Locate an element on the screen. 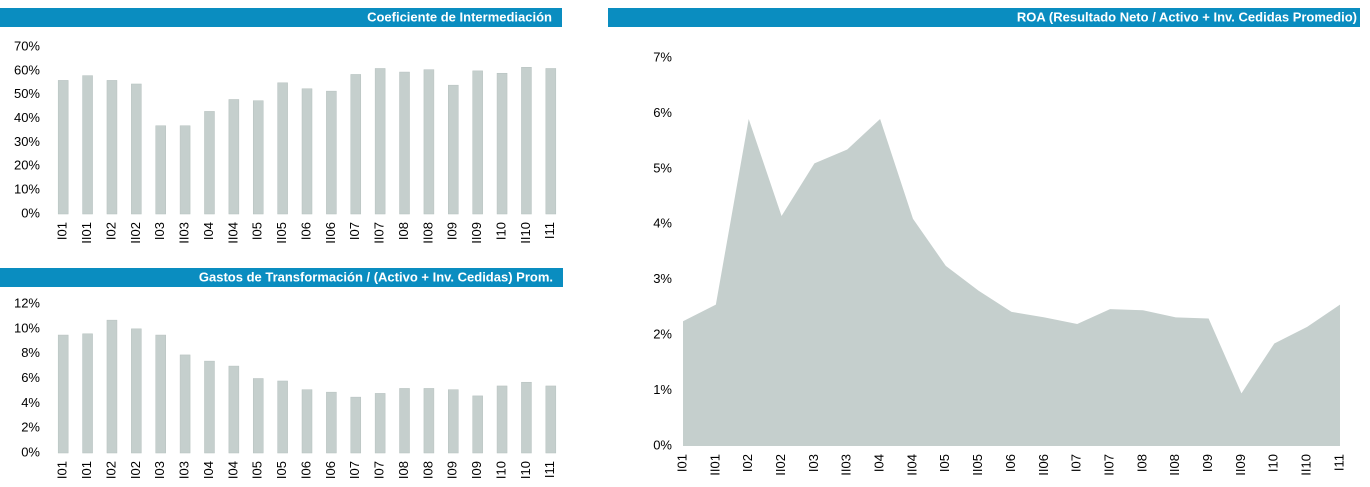 The image size is (1370, 487). y-tick-label: 1% is located at coordinates (662, 389).